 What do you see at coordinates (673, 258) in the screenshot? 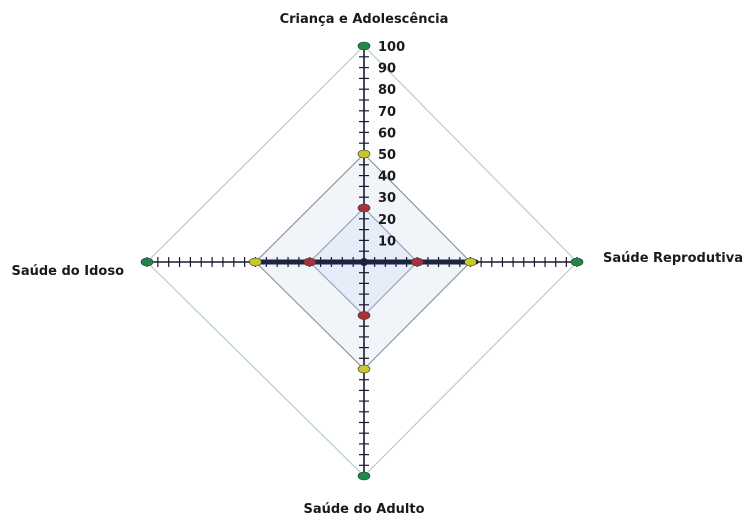
I see `axis-label-saude-reprodutiva: Saúde Reprodutiva` at bounding box center [673, 258].